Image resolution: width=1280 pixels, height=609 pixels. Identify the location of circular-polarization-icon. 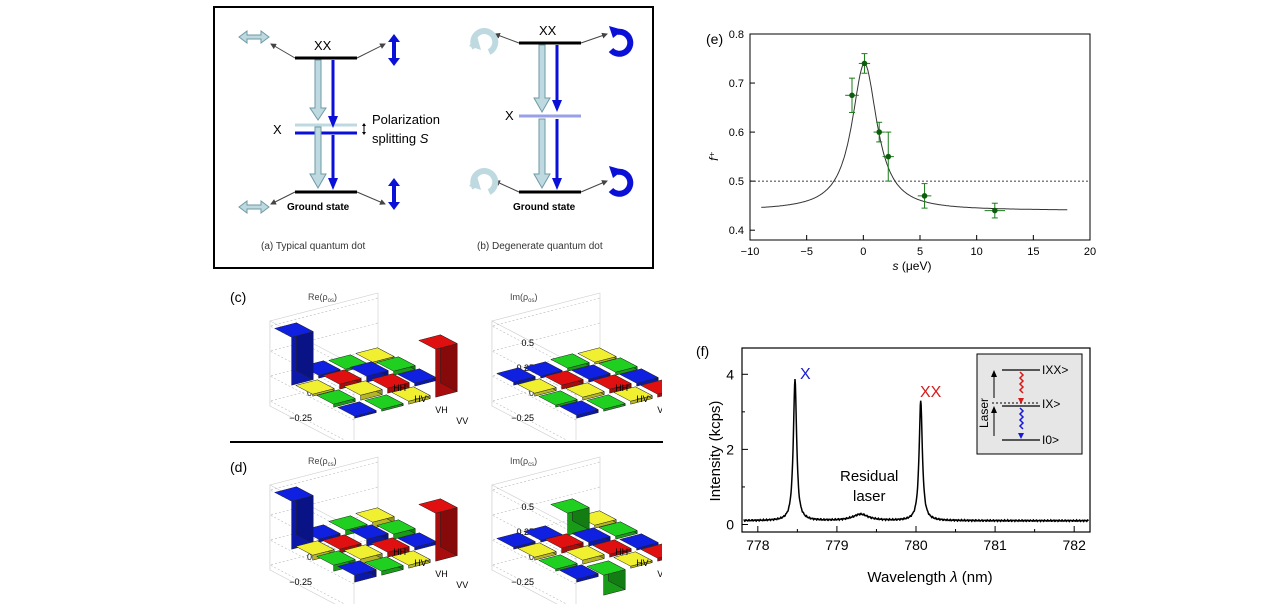
(621, 42).